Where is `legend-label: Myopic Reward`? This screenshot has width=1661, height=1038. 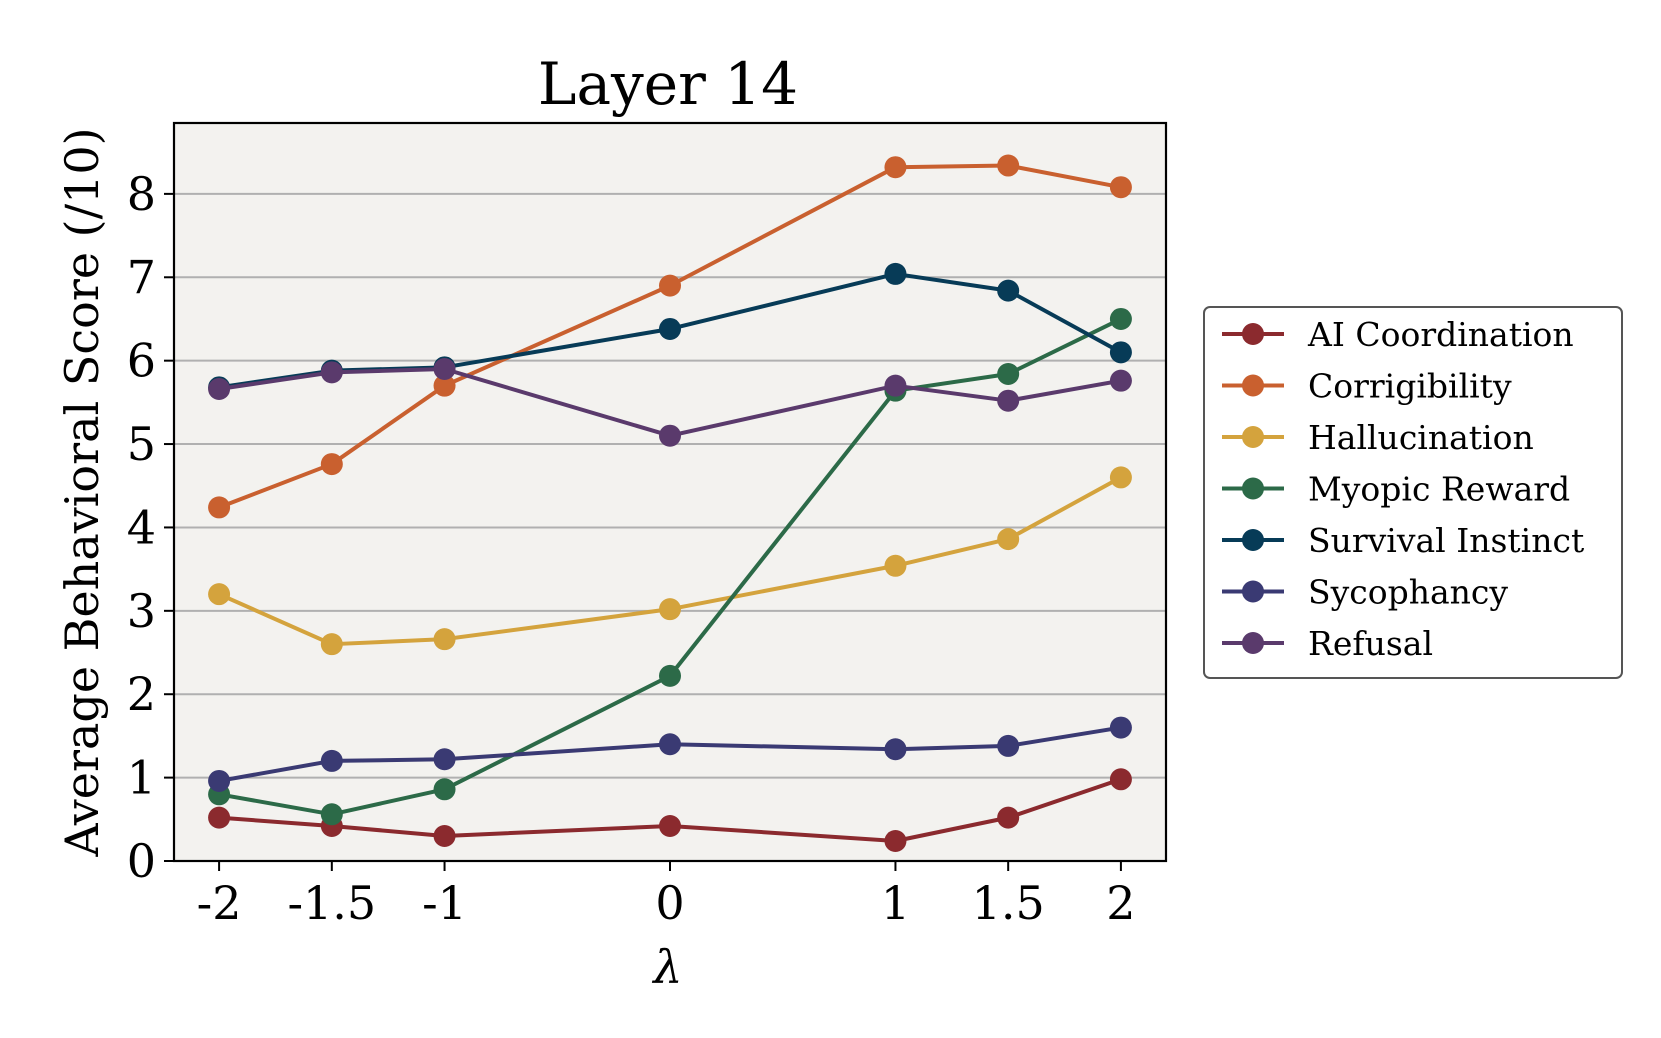
legend-label: Myopic Reward is located at coordinates (1439, 489).